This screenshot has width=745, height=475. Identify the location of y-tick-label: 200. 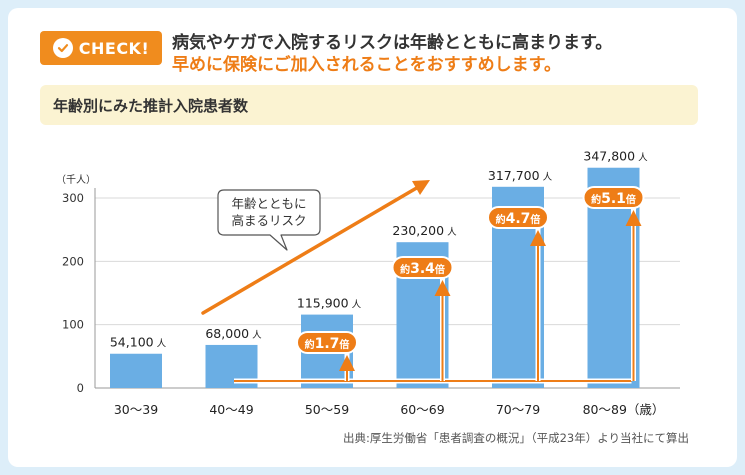
(73, 261).